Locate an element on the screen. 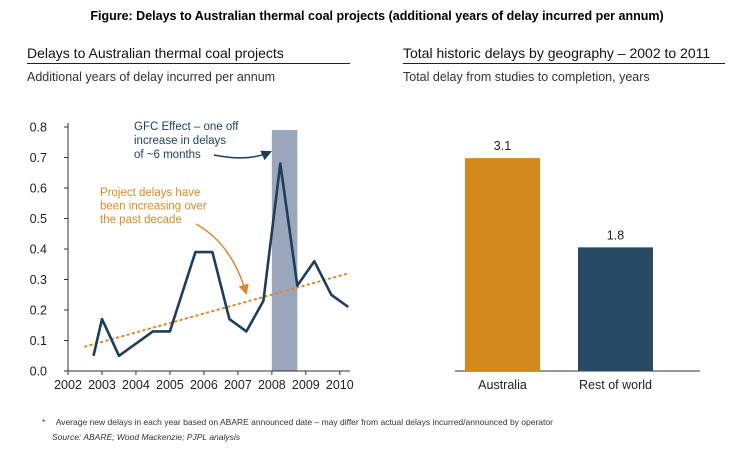 Image resolution: width=754 pixels, height=461 pixels. footnote-marker: * is located at coordinates (44, 422).